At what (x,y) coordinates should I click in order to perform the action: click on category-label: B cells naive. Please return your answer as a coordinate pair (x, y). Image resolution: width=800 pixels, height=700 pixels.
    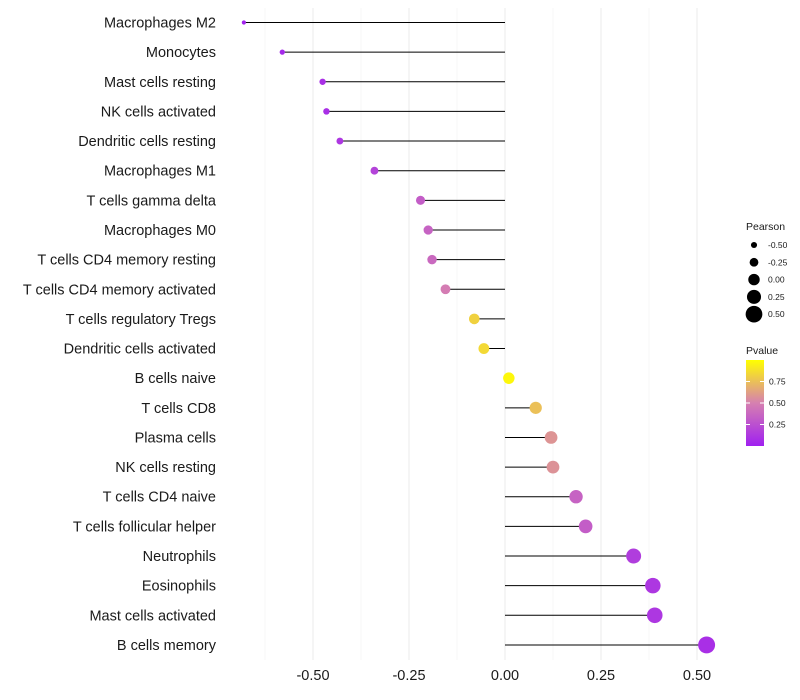
    Looking at the image, I should click on (175, 379).